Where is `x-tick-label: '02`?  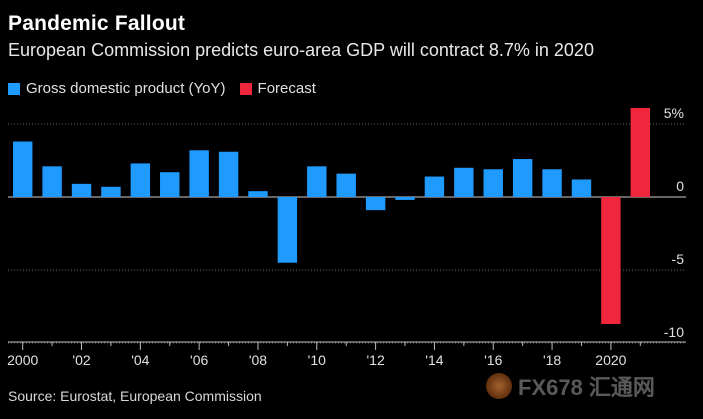
x-tick-label: '02 is located at coordinates (81, 360).